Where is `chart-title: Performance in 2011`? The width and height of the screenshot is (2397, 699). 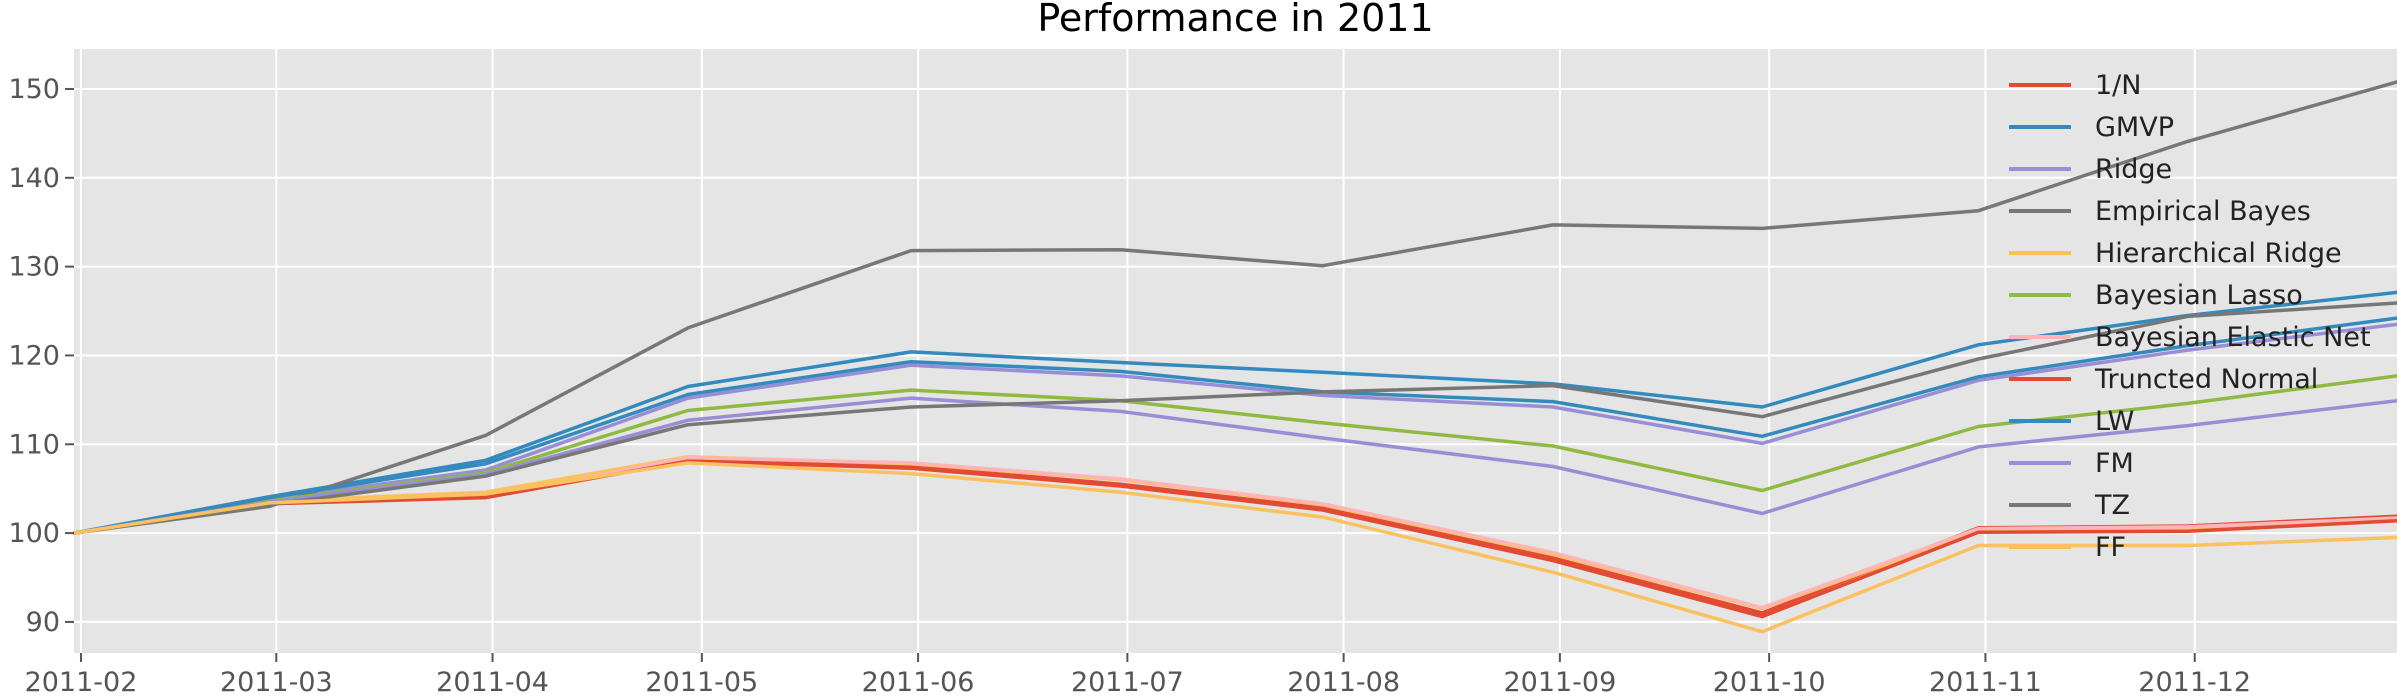 chart-title: Performance in 2011 is located at coordinates (1235, 20).